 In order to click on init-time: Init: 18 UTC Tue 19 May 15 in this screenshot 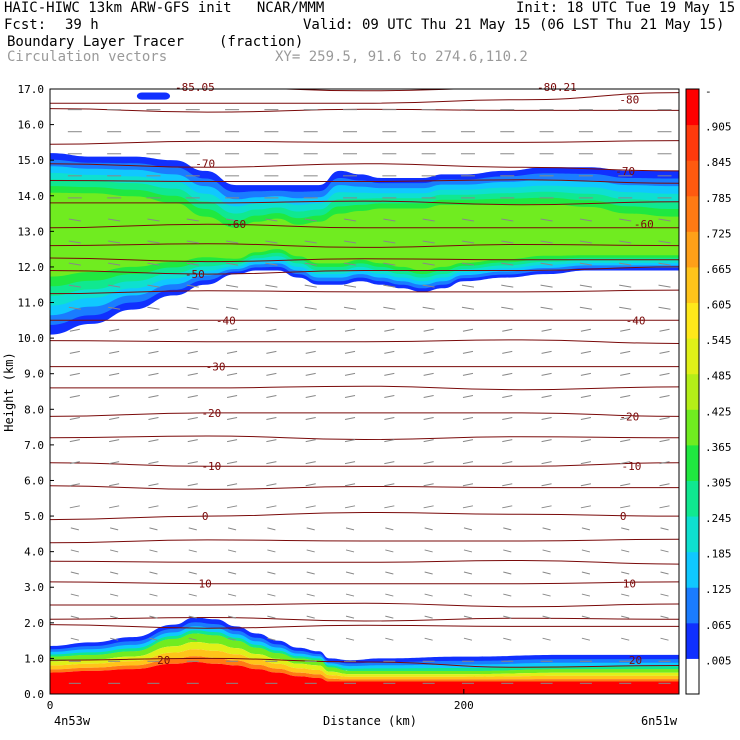, I will do `click(626, 8)`.